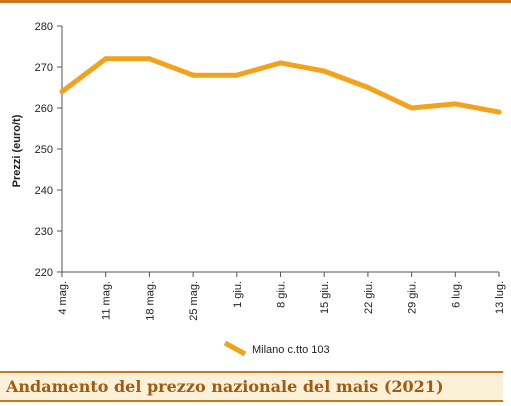 The width and height of the screenshot is (511, 406). Describe the element at coordinates (44, 150) in the screenshot. I see `y-tick-label: 250` at that location.